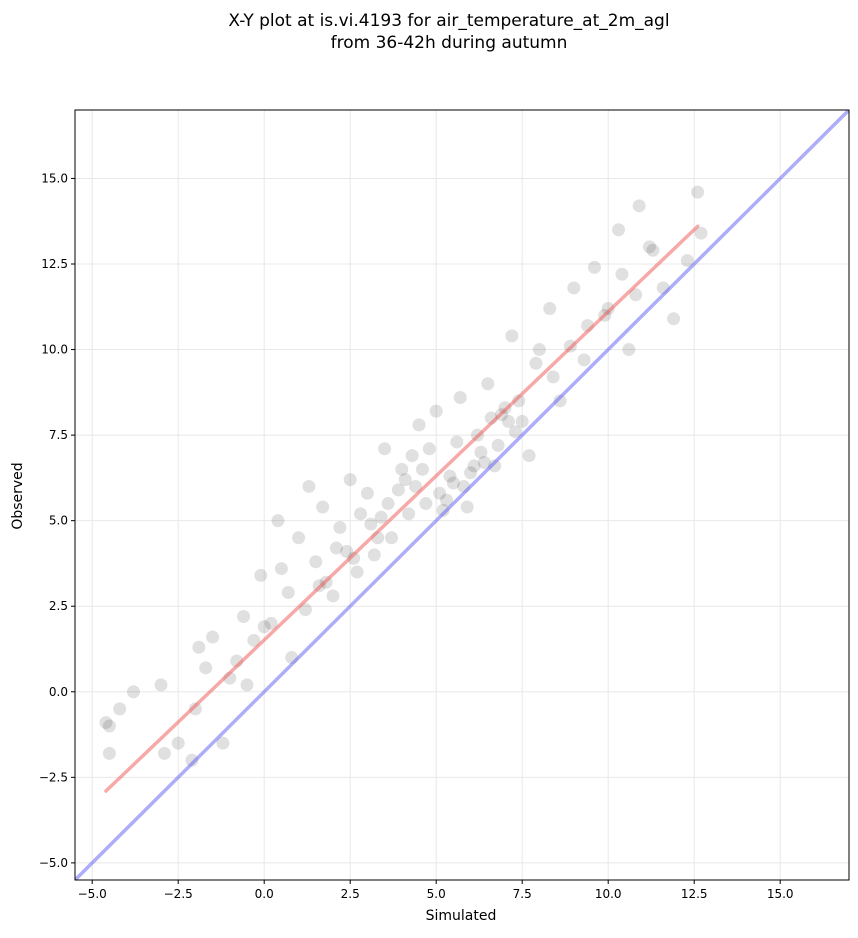  I want to click on y-tick-label: 12.5, so click(54, 264).